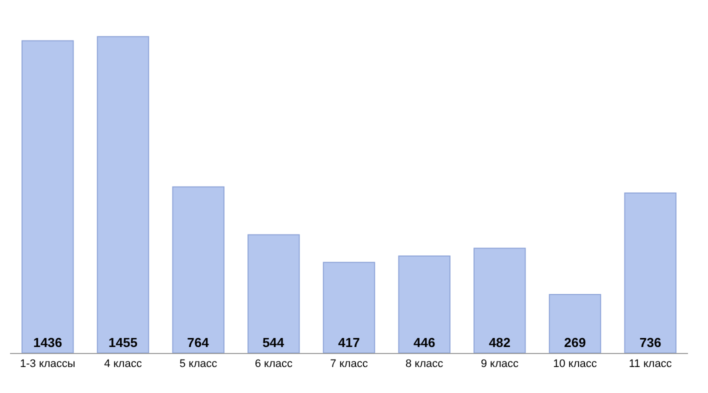 The height and width of the screenshot is (393, 708). I want to click on x-tick-label: 4 класс, so click(123, 364).